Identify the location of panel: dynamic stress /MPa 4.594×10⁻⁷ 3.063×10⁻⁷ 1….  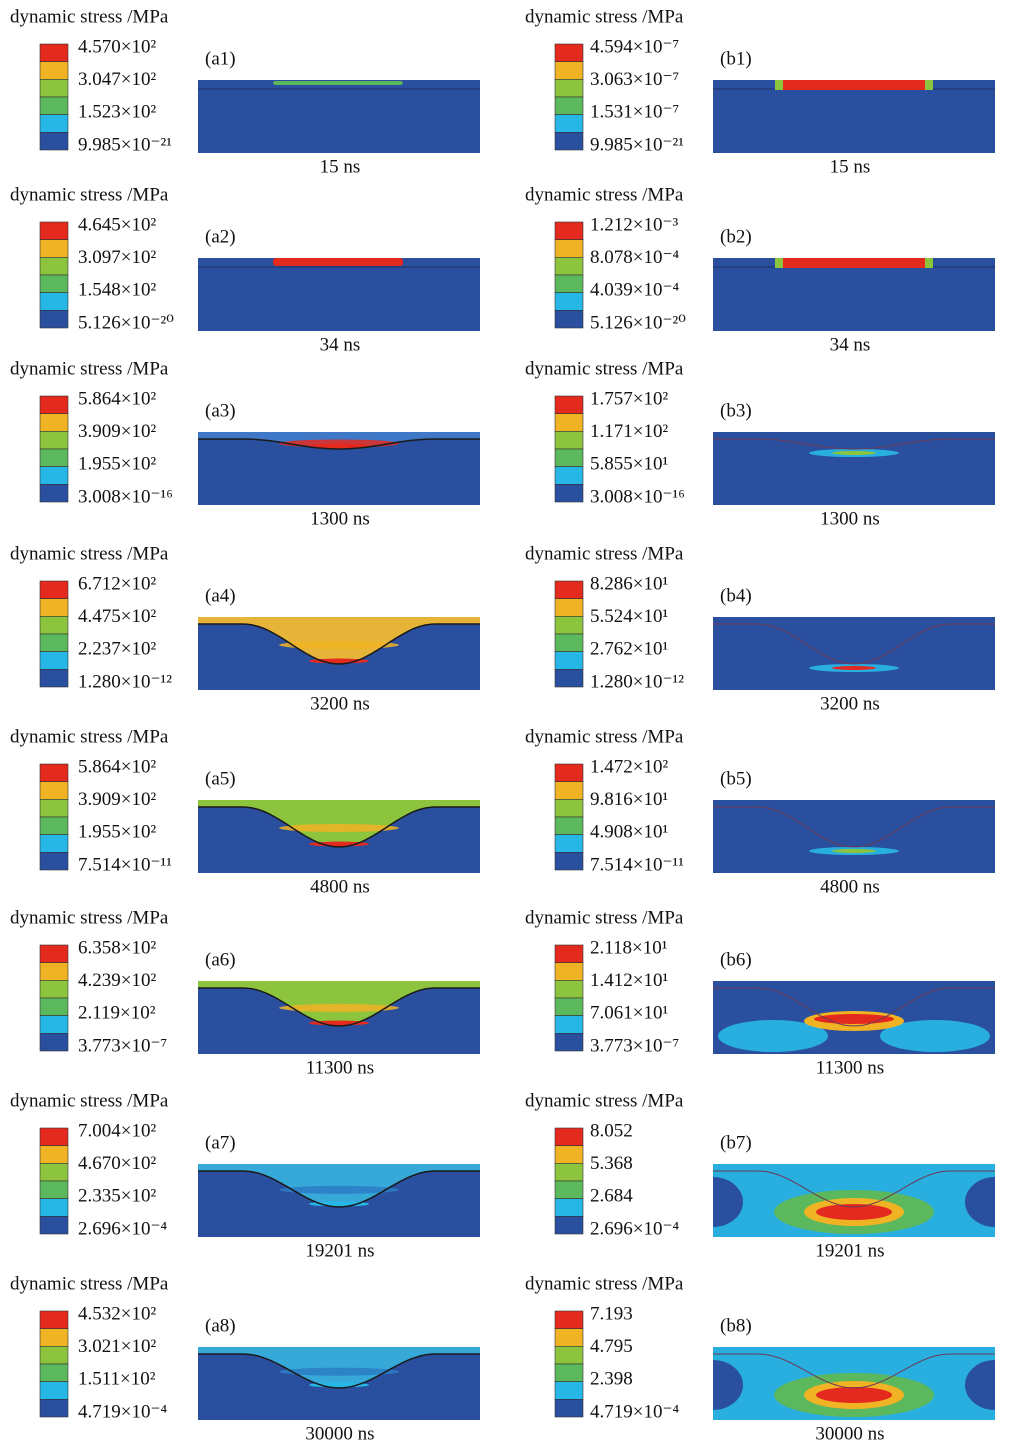
(760, 91).